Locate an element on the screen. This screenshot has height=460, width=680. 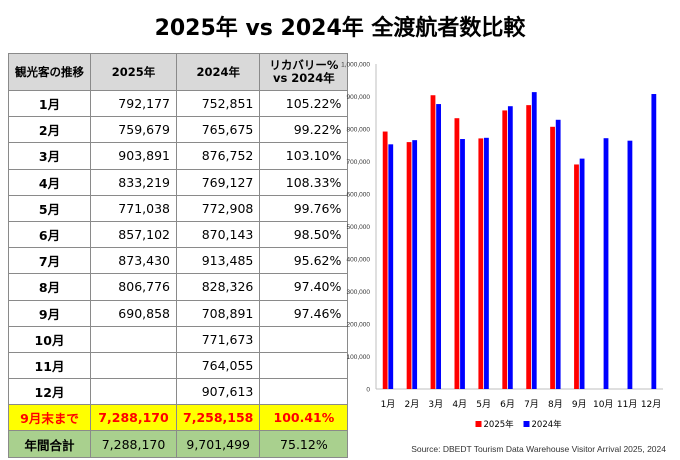
month-cell: 4月 is located at coordinates (49, 182).